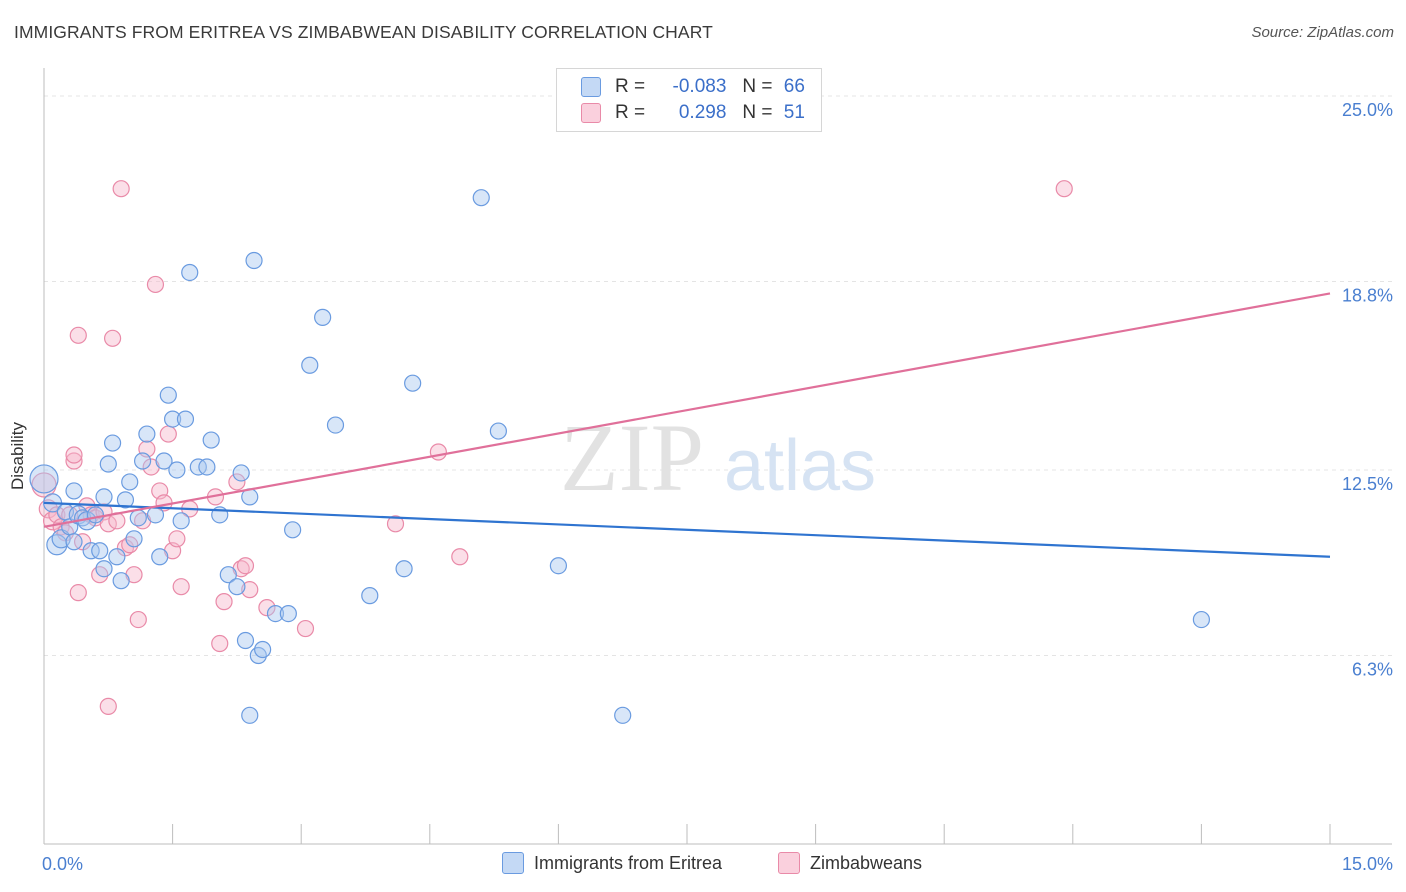 The height and width of the screenshot is (892, 1406). What do you see at coordinates (794, 112) in the screenshot?
I see `legend-n-value: 51` at bounding box center [794, 112].